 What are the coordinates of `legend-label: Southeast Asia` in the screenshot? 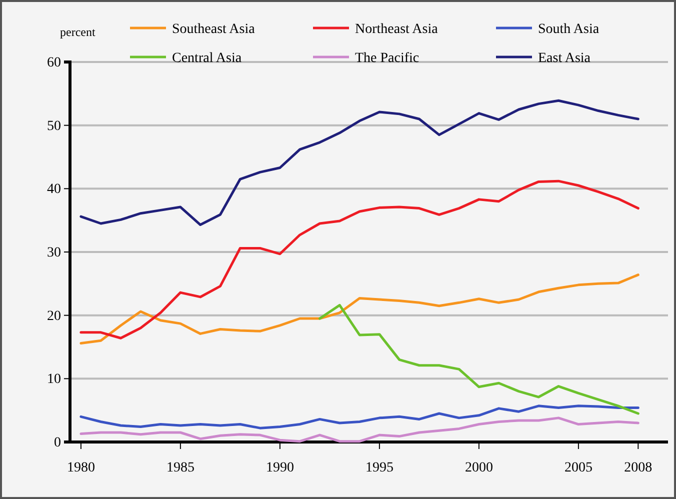 It's located at (214, 29).